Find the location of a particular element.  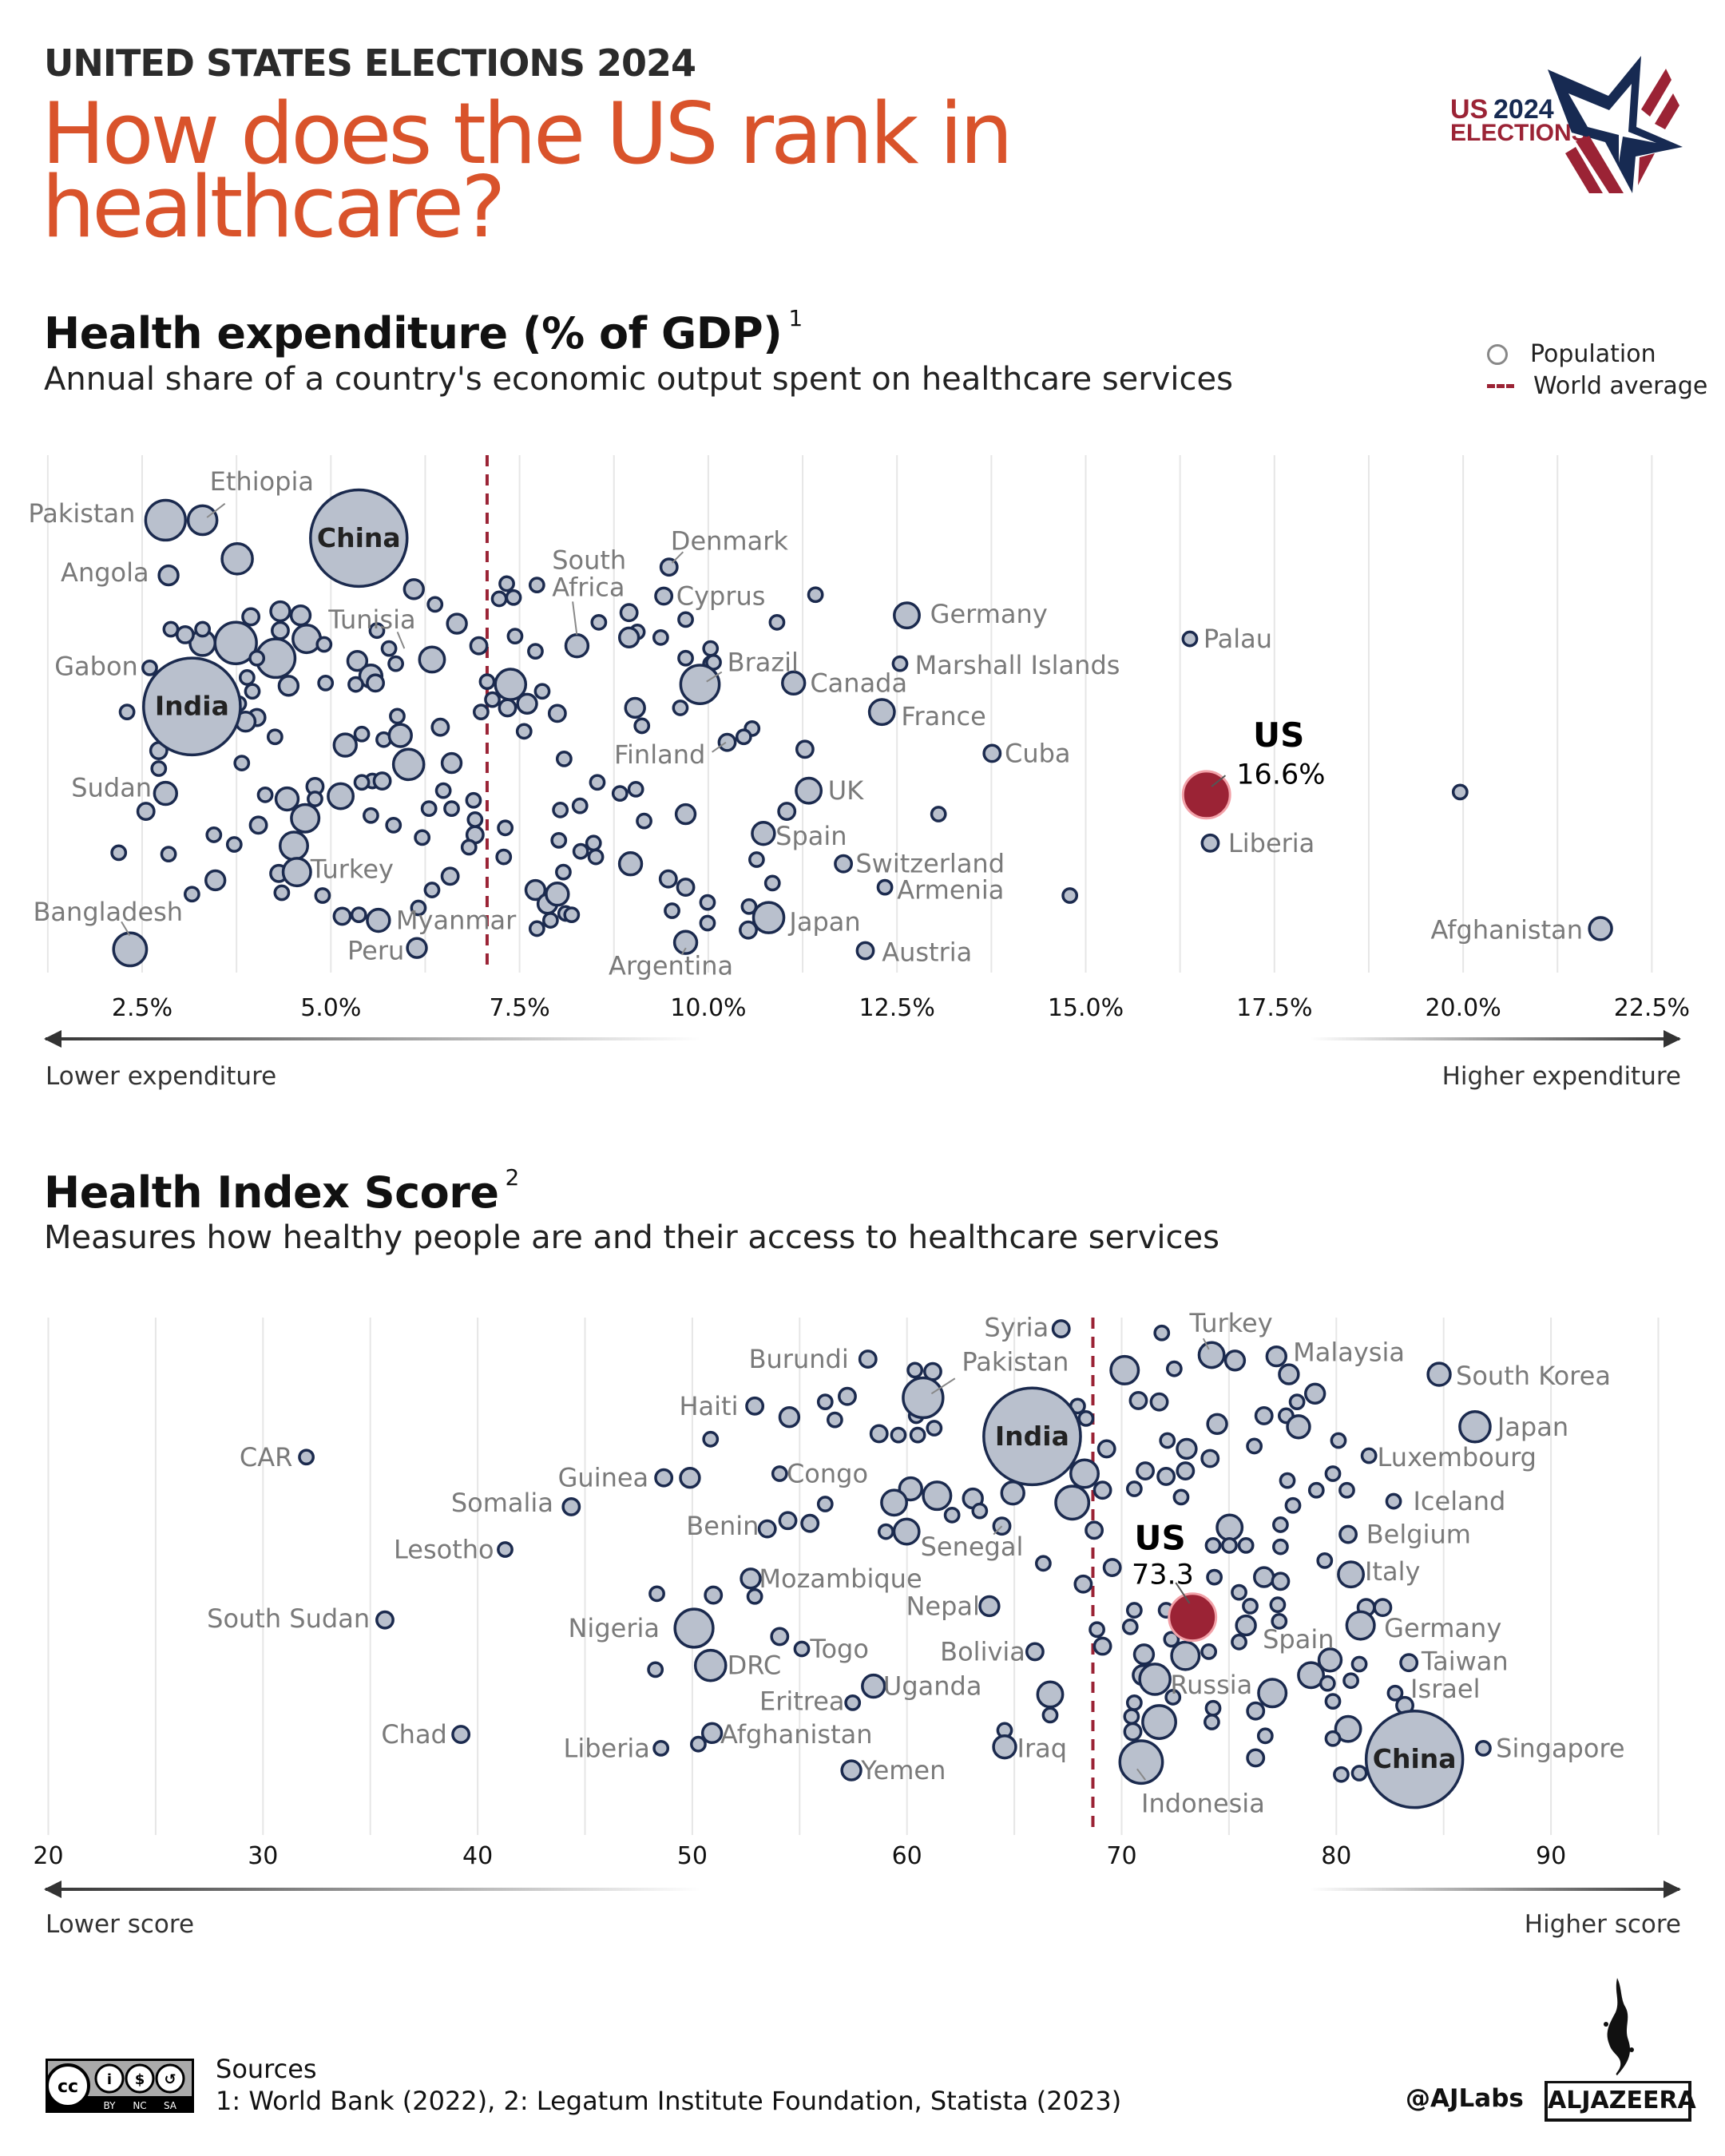

chart2-title-text: Health Index Score is located at coordinates (271, 1192).